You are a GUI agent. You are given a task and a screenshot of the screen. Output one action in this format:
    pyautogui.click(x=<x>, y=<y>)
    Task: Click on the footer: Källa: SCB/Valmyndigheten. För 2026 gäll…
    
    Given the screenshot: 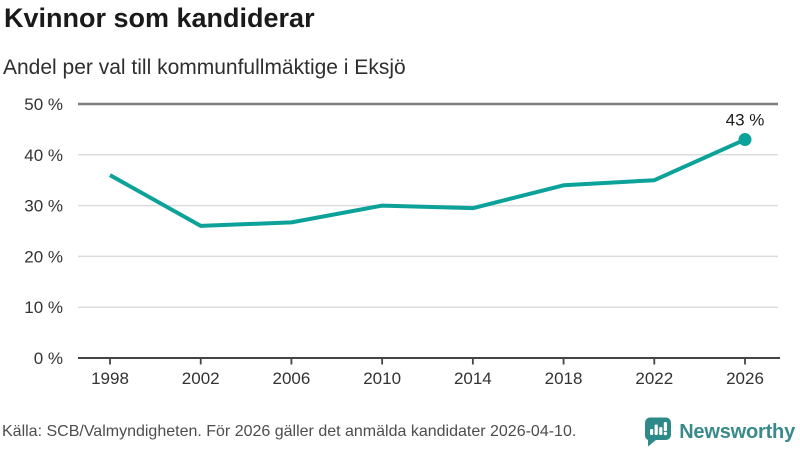 What is the action you would take?
    pyautogui.click(x=400, y=432)
    